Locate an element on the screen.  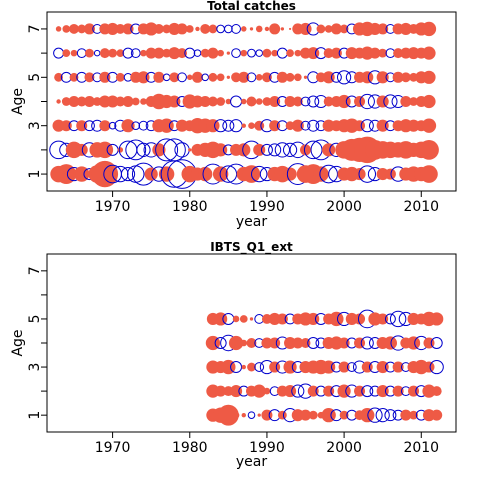
x-axis: 1970 1980 1990 2000 2010 is located at coordinates (267, 203).